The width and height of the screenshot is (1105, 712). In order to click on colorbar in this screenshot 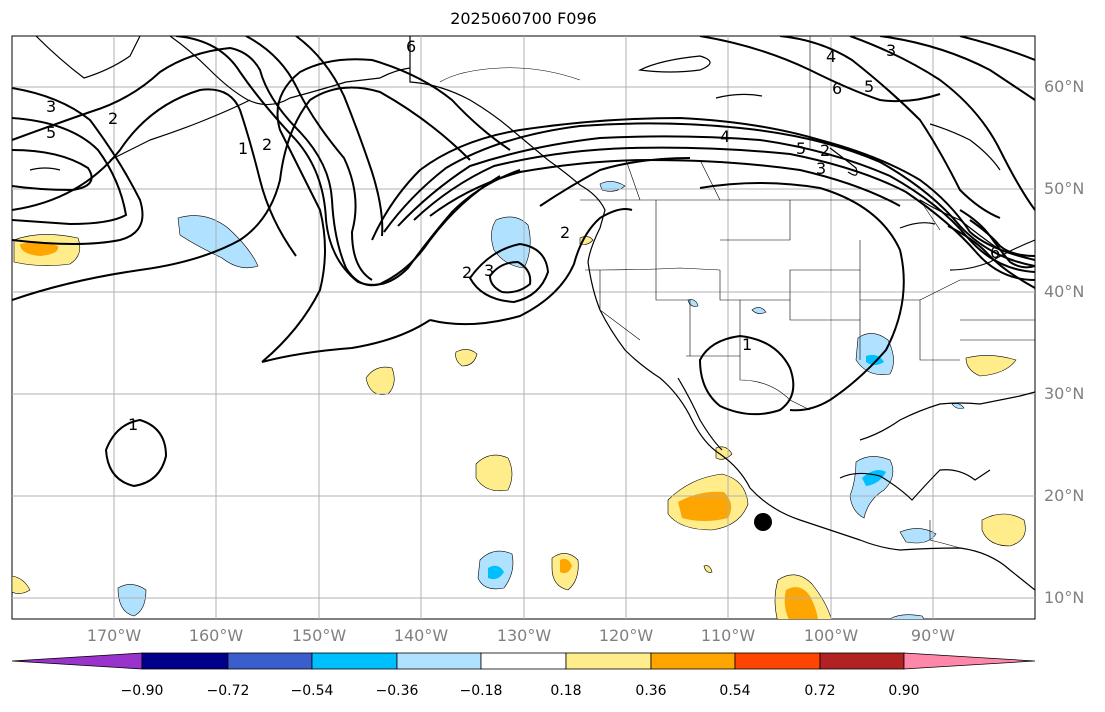, I will do `click(523, 661)`.